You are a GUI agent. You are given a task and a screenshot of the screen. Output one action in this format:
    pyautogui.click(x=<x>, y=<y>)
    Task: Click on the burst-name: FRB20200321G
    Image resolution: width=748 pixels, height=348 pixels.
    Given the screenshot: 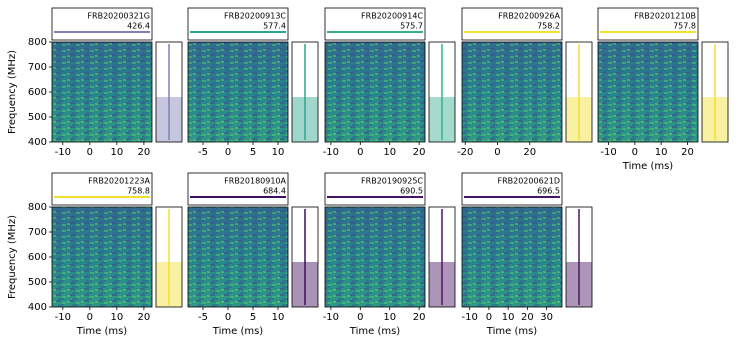 What is the action you would take?
    pyautogui.click(x=118, y=16)
    